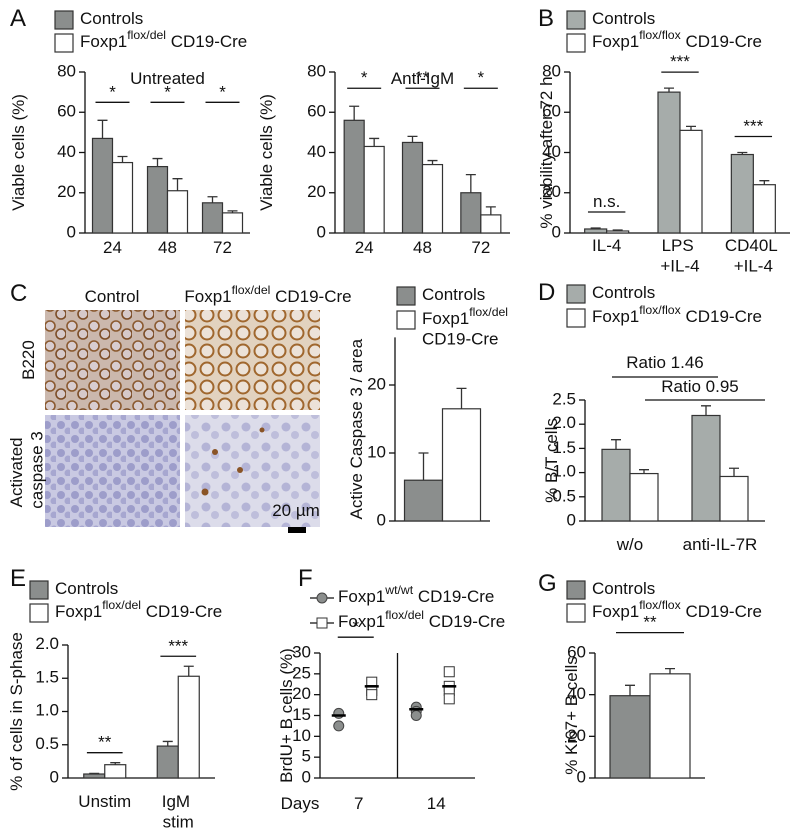  What do you see at coordinates (305, 578) in the screenshot?
I see `panel-letter: F` at bounding box center [305, 578].